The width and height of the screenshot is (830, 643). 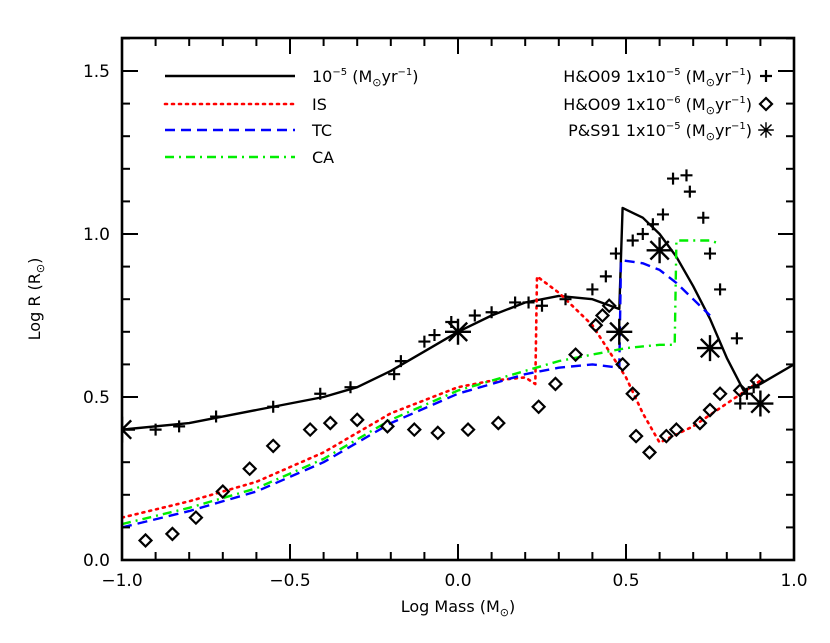 I want to click on legend-label: CA, so click(x=323, y=157).